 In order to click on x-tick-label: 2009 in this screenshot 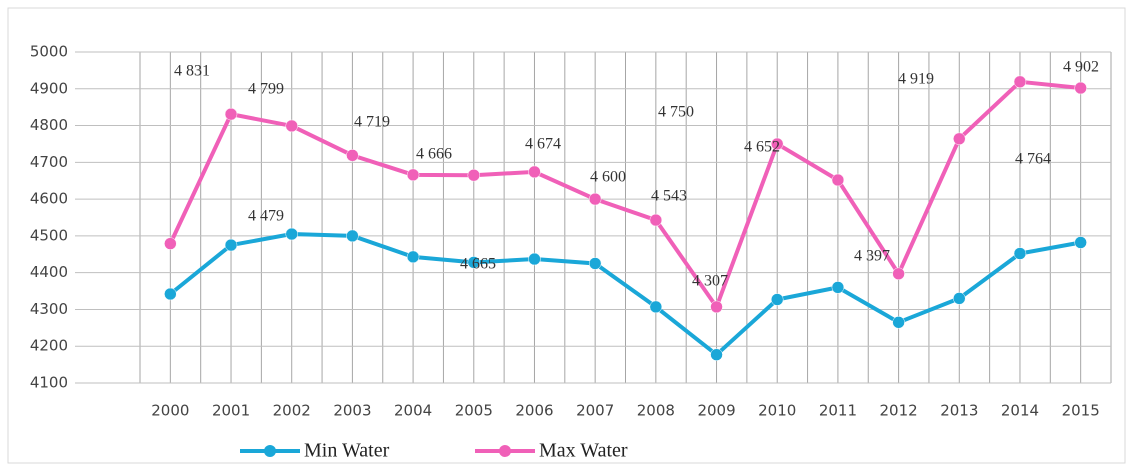, I will do `click(716, 411)`.